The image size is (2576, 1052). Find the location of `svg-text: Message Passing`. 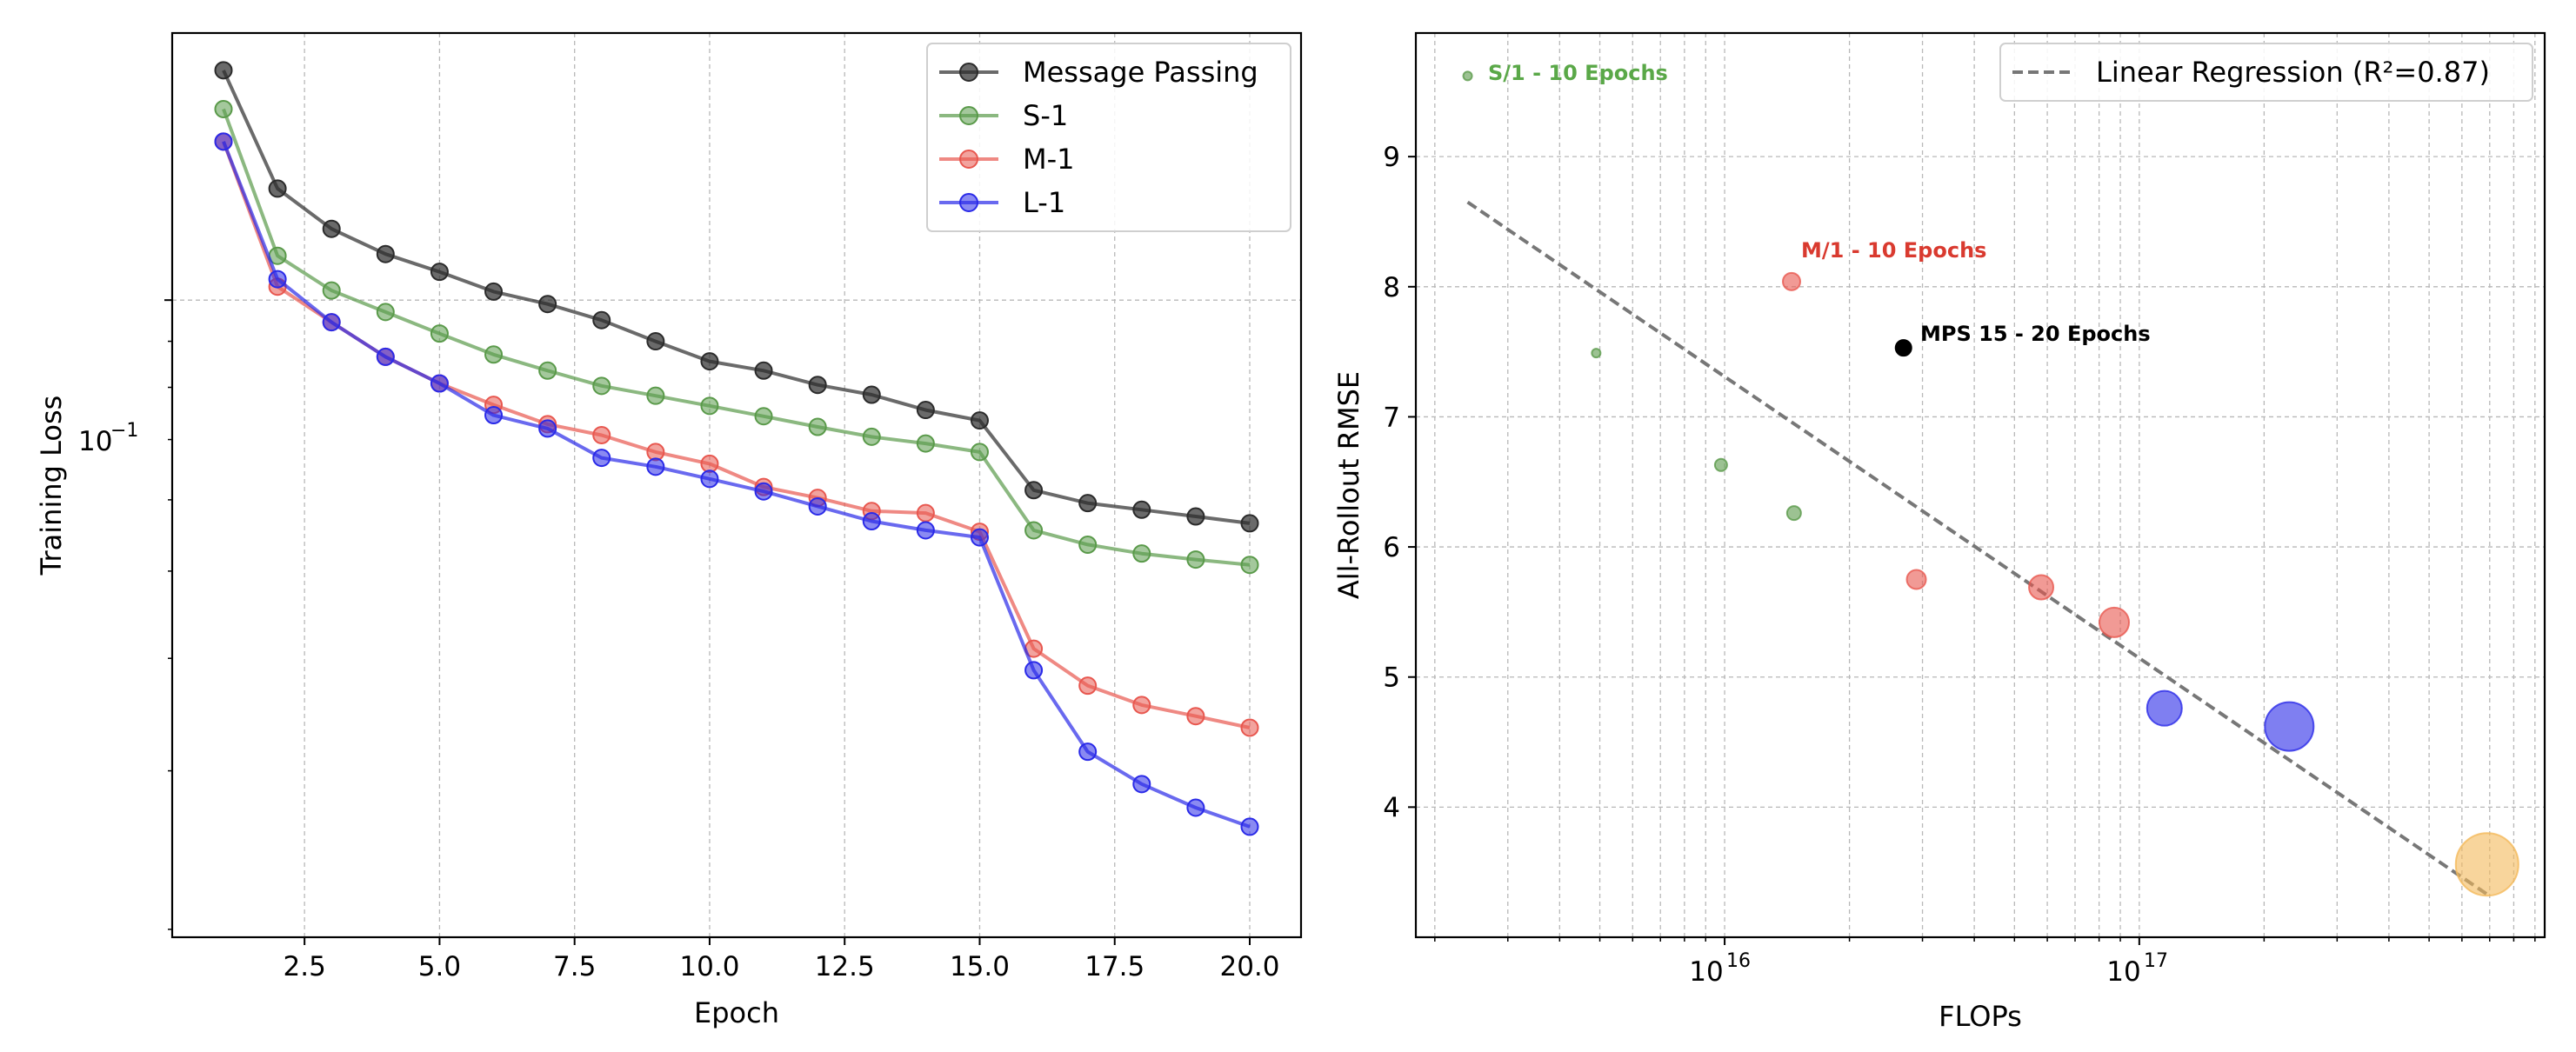

svg-text: Message Passing is located at coordinates (1140, 72).